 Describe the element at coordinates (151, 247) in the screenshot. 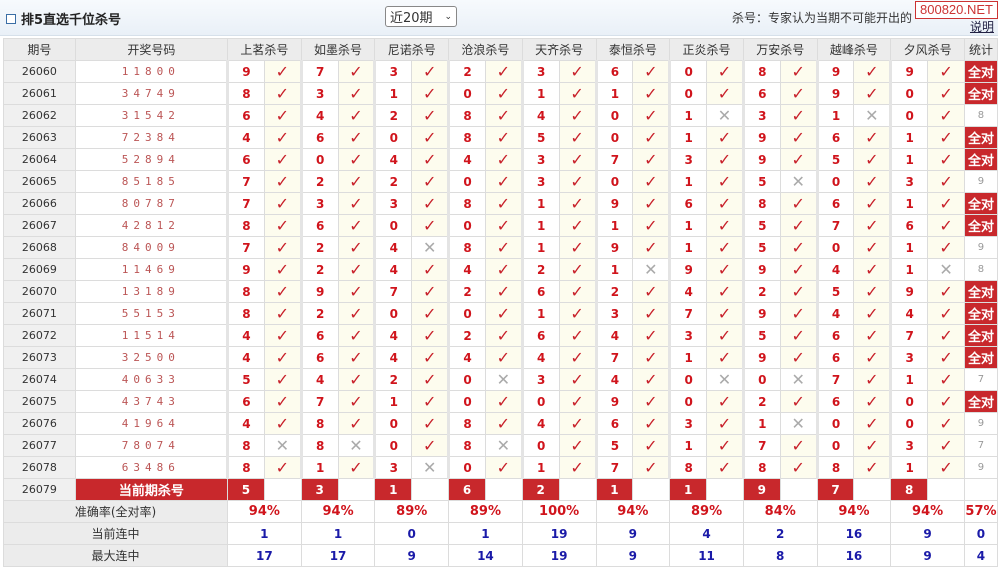

I see `draw-number: 84009` at that location.